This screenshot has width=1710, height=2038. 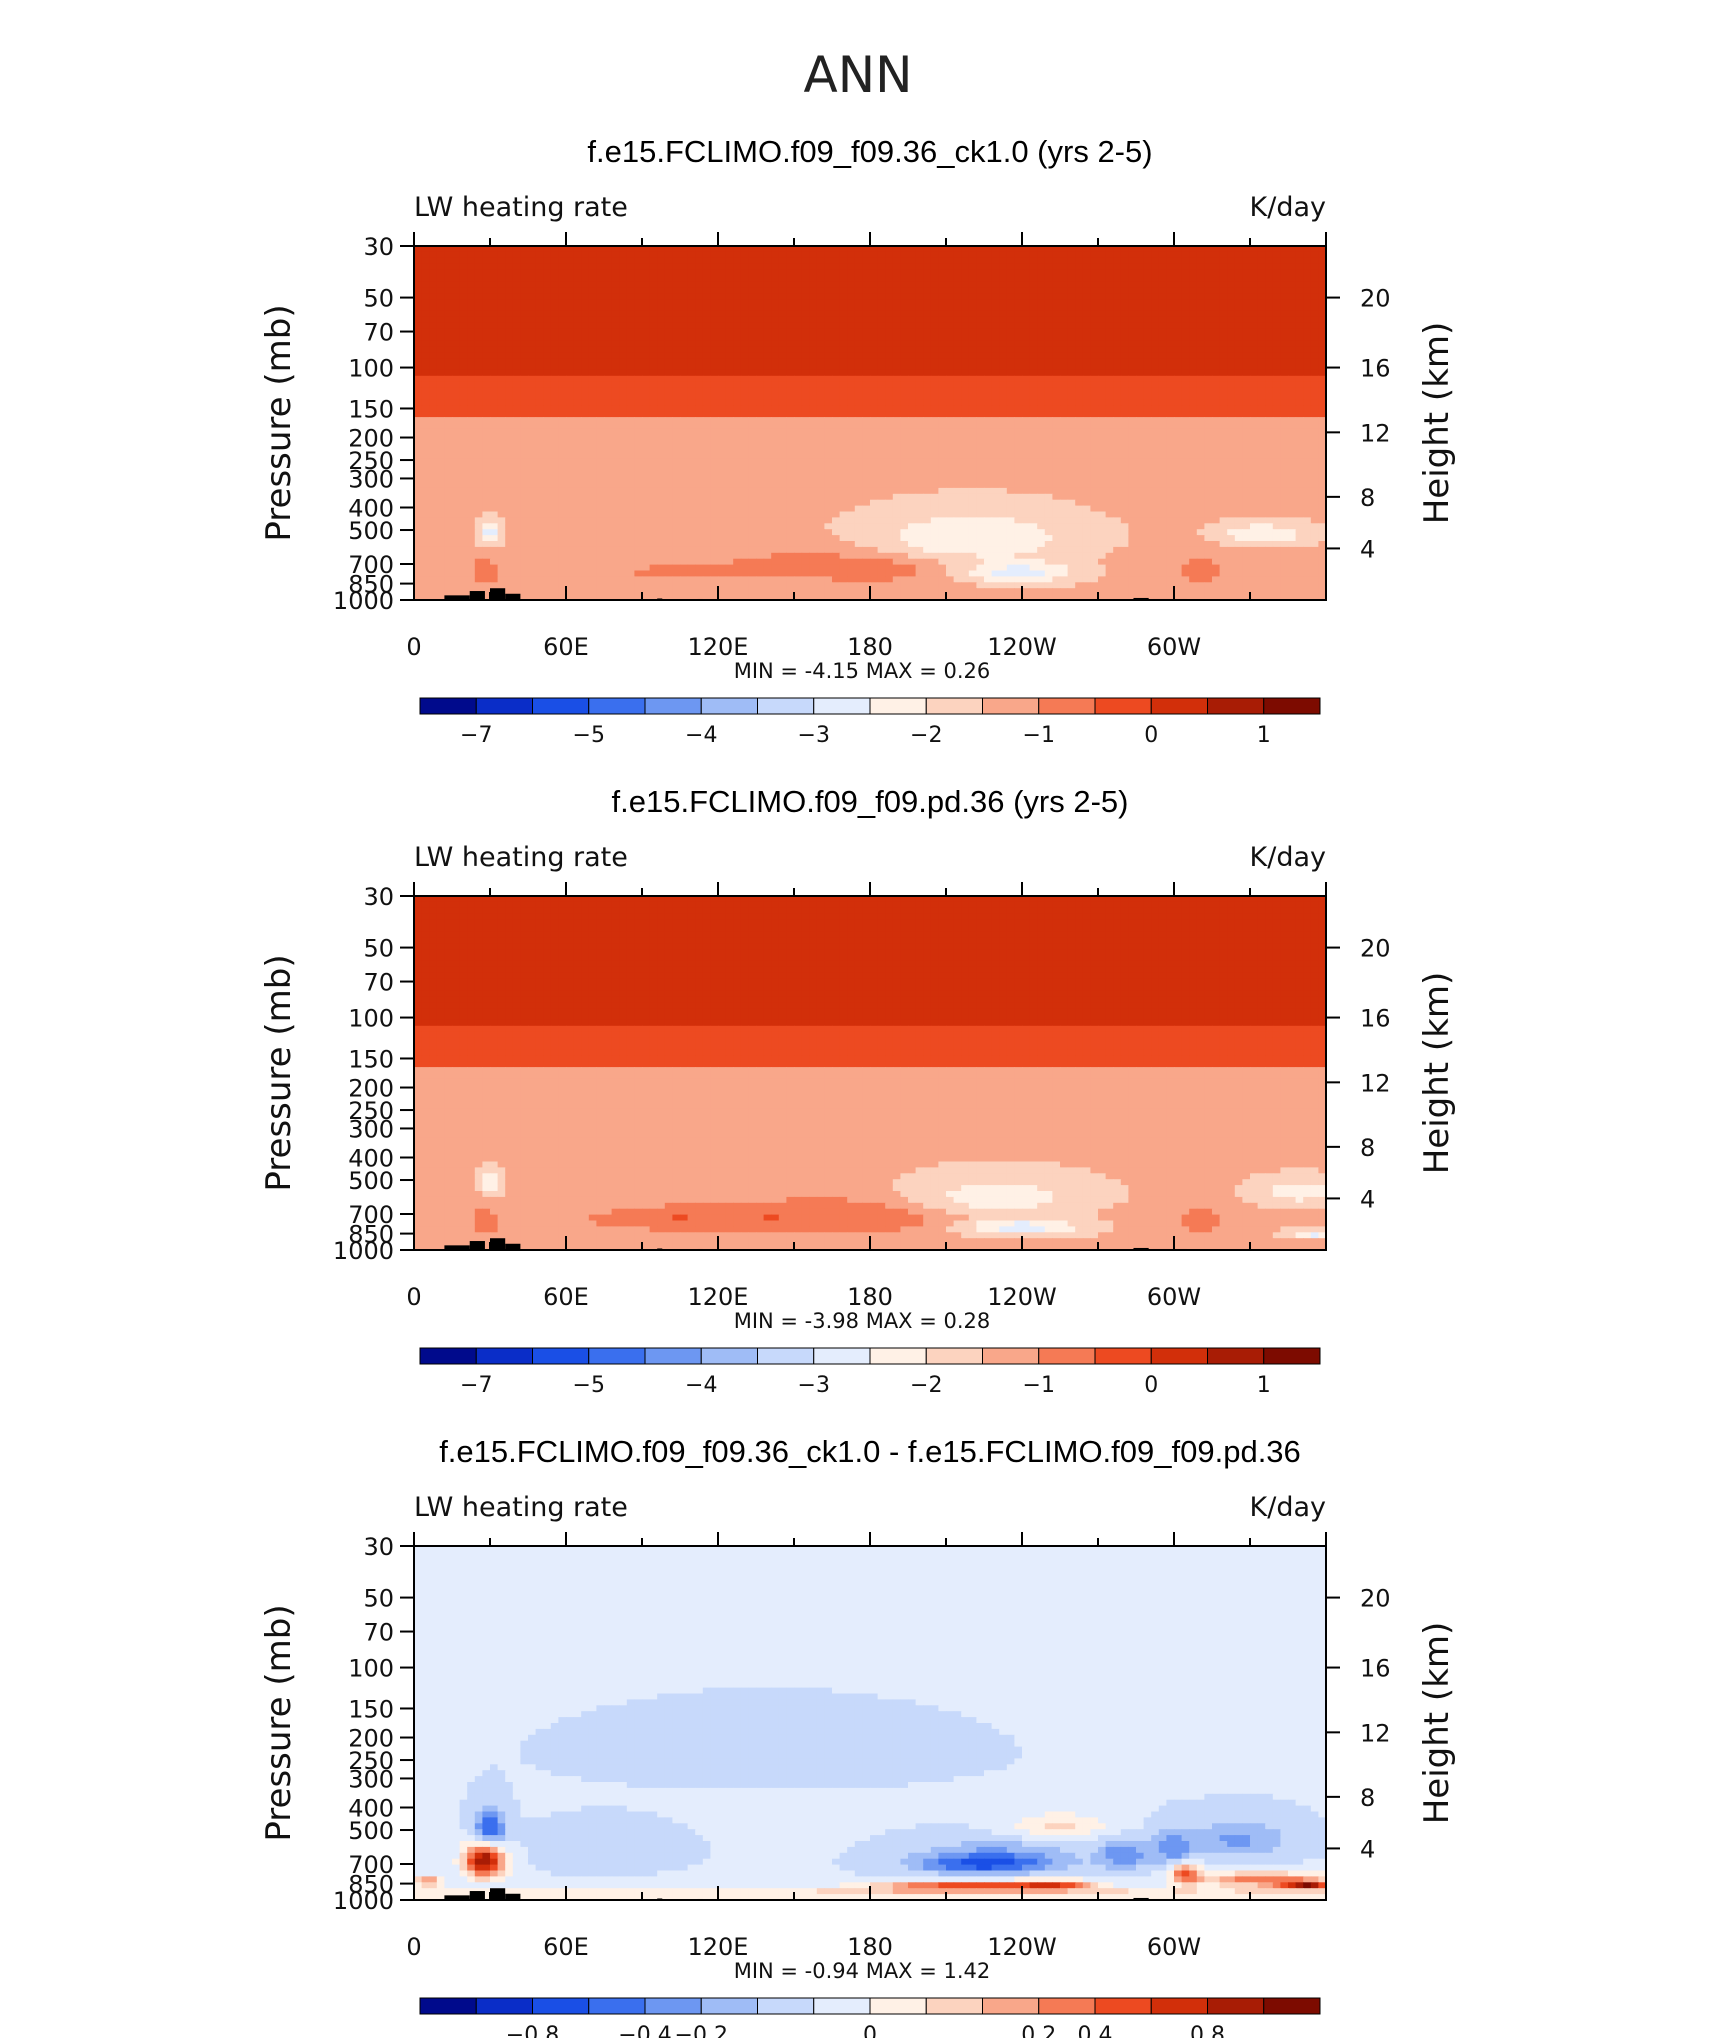 I want to click on y-tick-label: 850, so click(x=371, y=1235).